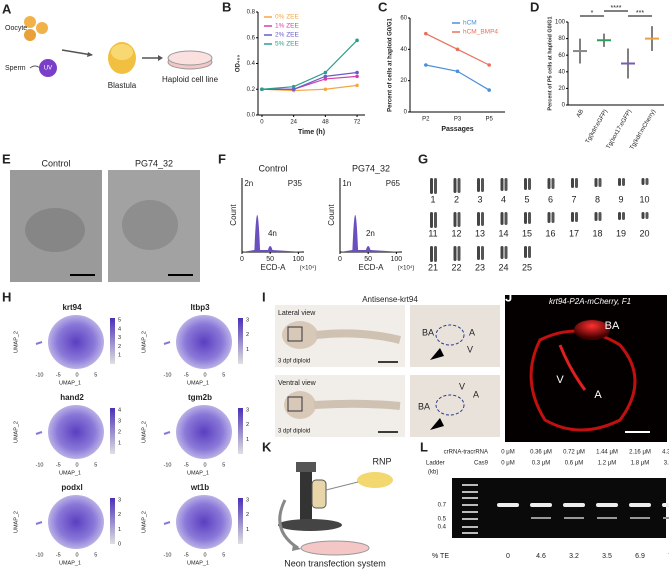 The height and width of the screenshot is (572, 669). What do you see at coordinates (541, 464) in the screenshot?
I see `row-value: 0.3 μM` at bounding box center [541, 464].